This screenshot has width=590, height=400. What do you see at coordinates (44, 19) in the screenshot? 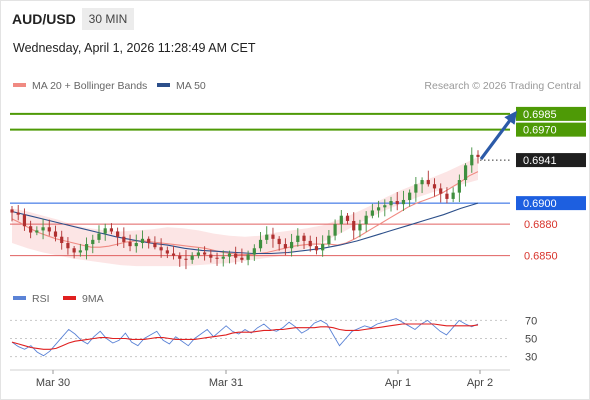
I see `symbol-title: AUD/USD` at bounding box center [44, 19].